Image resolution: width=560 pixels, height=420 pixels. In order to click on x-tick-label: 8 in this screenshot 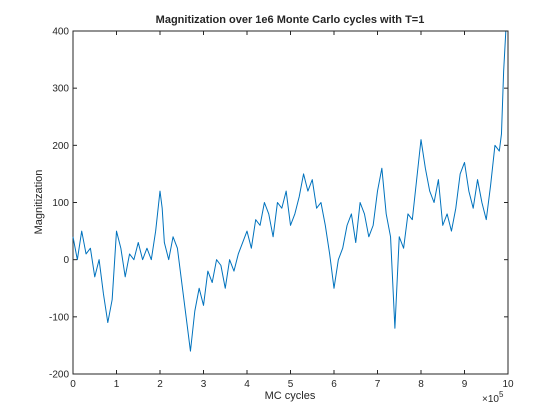, I will do `click(421, 384)`.